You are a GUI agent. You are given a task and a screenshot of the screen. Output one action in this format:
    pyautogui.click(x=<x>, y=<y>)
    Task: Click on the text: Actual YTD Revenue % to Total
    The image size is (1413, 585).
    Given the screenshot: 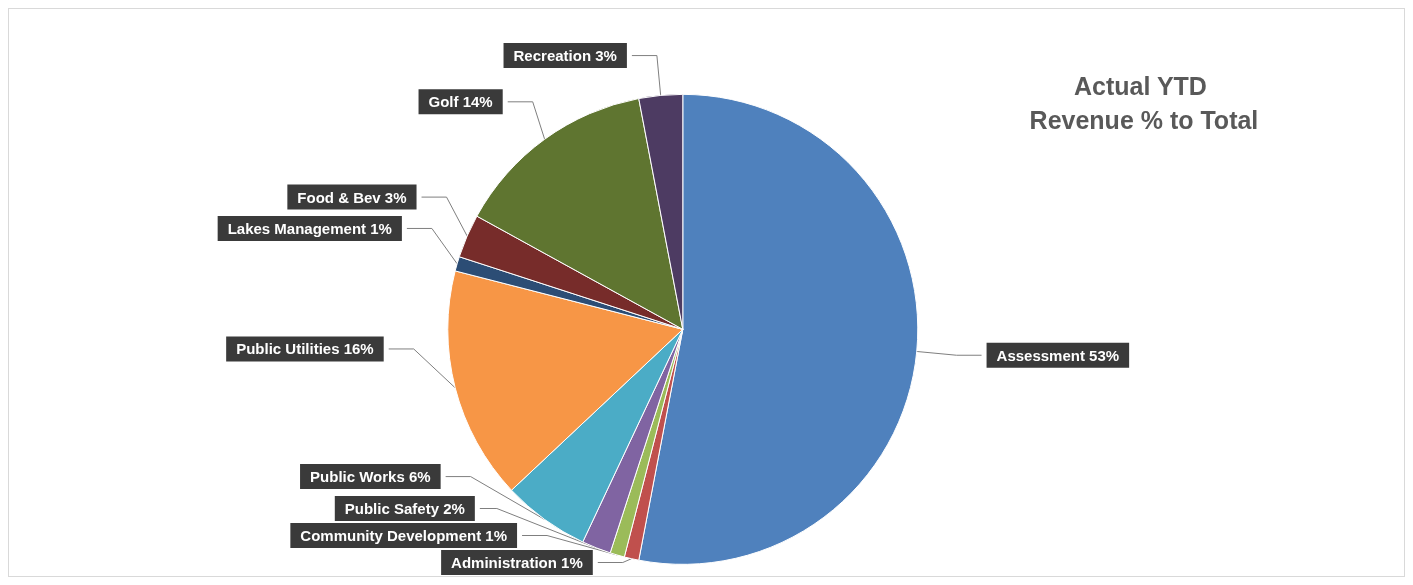 What is the action you would take?
    pyautogui.click(x=1144, y=103)
    